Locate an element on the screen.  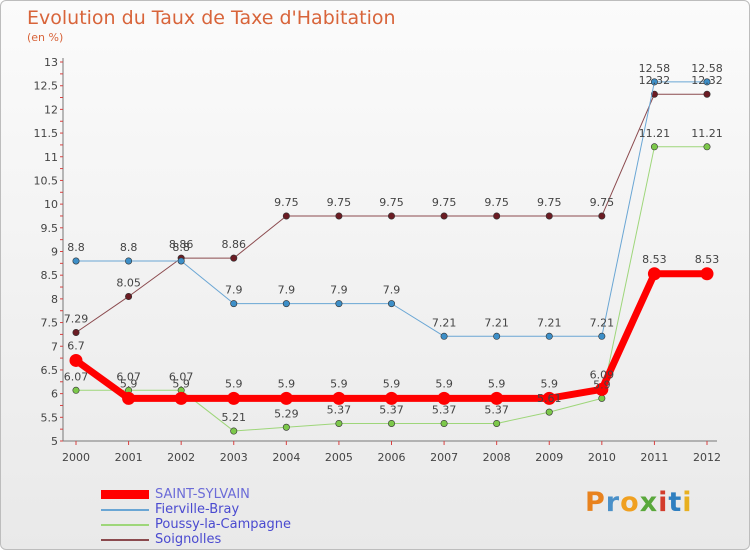
x-tick-label: 2011 is located at coordinates (654, 457).